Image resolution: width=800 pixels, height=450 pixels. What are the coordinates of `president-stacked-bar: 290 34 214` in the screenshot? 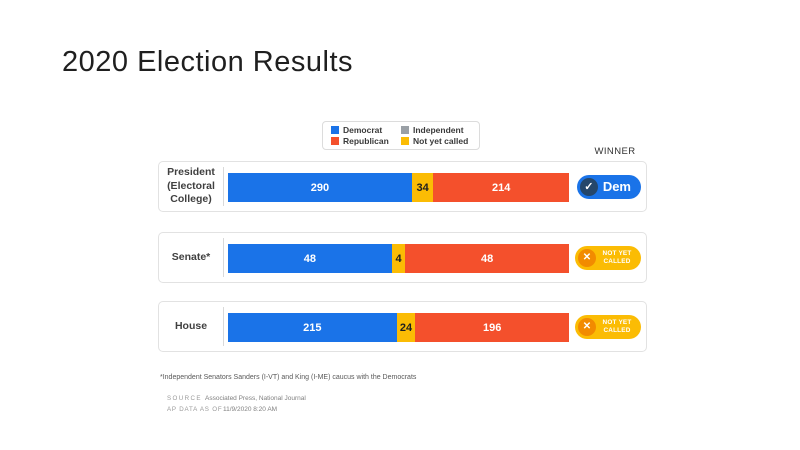 It's located at (398, 187).